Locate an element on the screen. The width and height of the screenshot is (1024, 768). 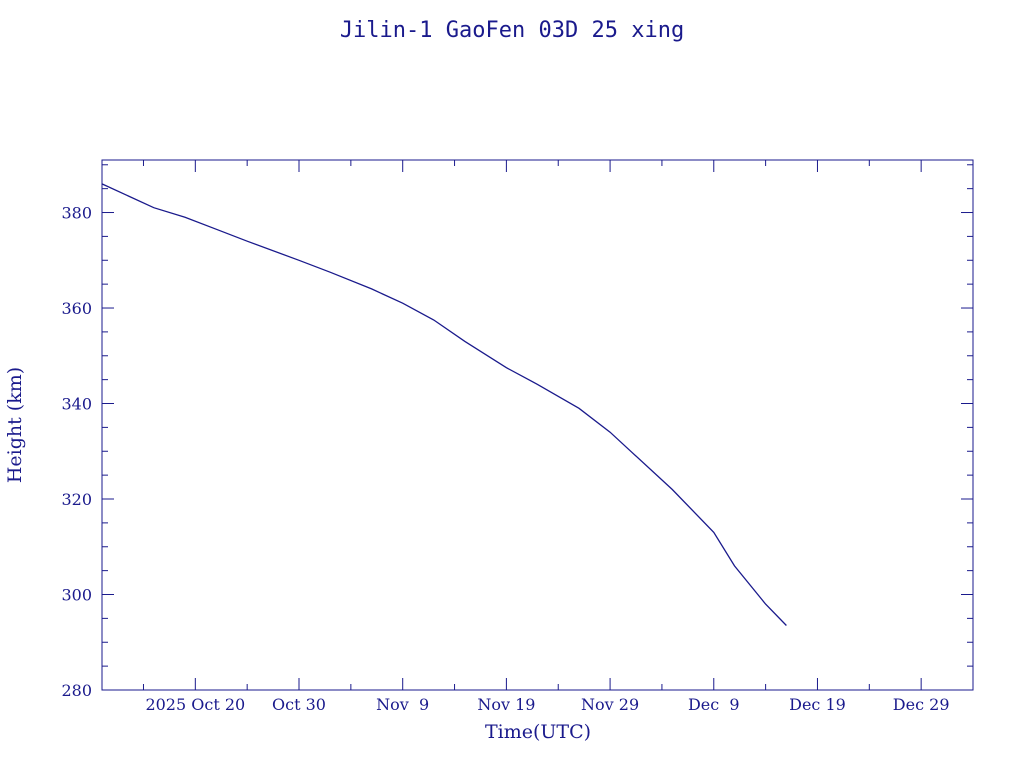
y-tick-labels: 280 300 320 340 360 380 is located at coordinates (76, 452).